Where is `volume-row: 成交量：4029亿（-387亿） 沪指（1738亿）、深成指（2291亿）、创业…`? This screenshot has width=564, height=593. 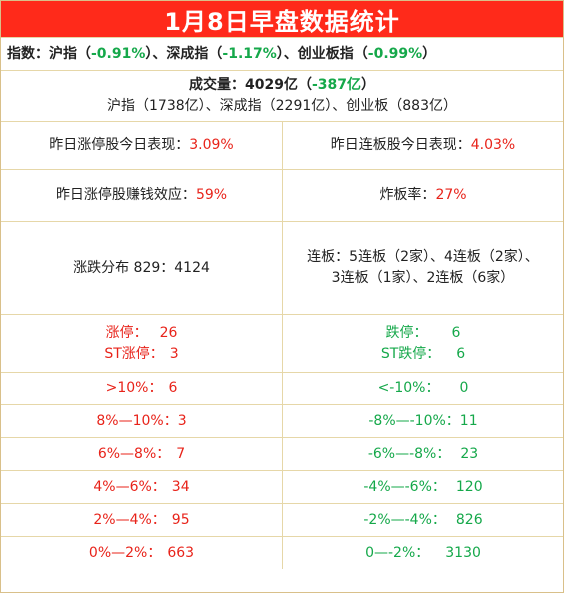 volume-row: 成交量：4029亿（-387亿） 沪指（1738亿）、深成指（2291亿）、创业… is located at coordinates (282, 95).